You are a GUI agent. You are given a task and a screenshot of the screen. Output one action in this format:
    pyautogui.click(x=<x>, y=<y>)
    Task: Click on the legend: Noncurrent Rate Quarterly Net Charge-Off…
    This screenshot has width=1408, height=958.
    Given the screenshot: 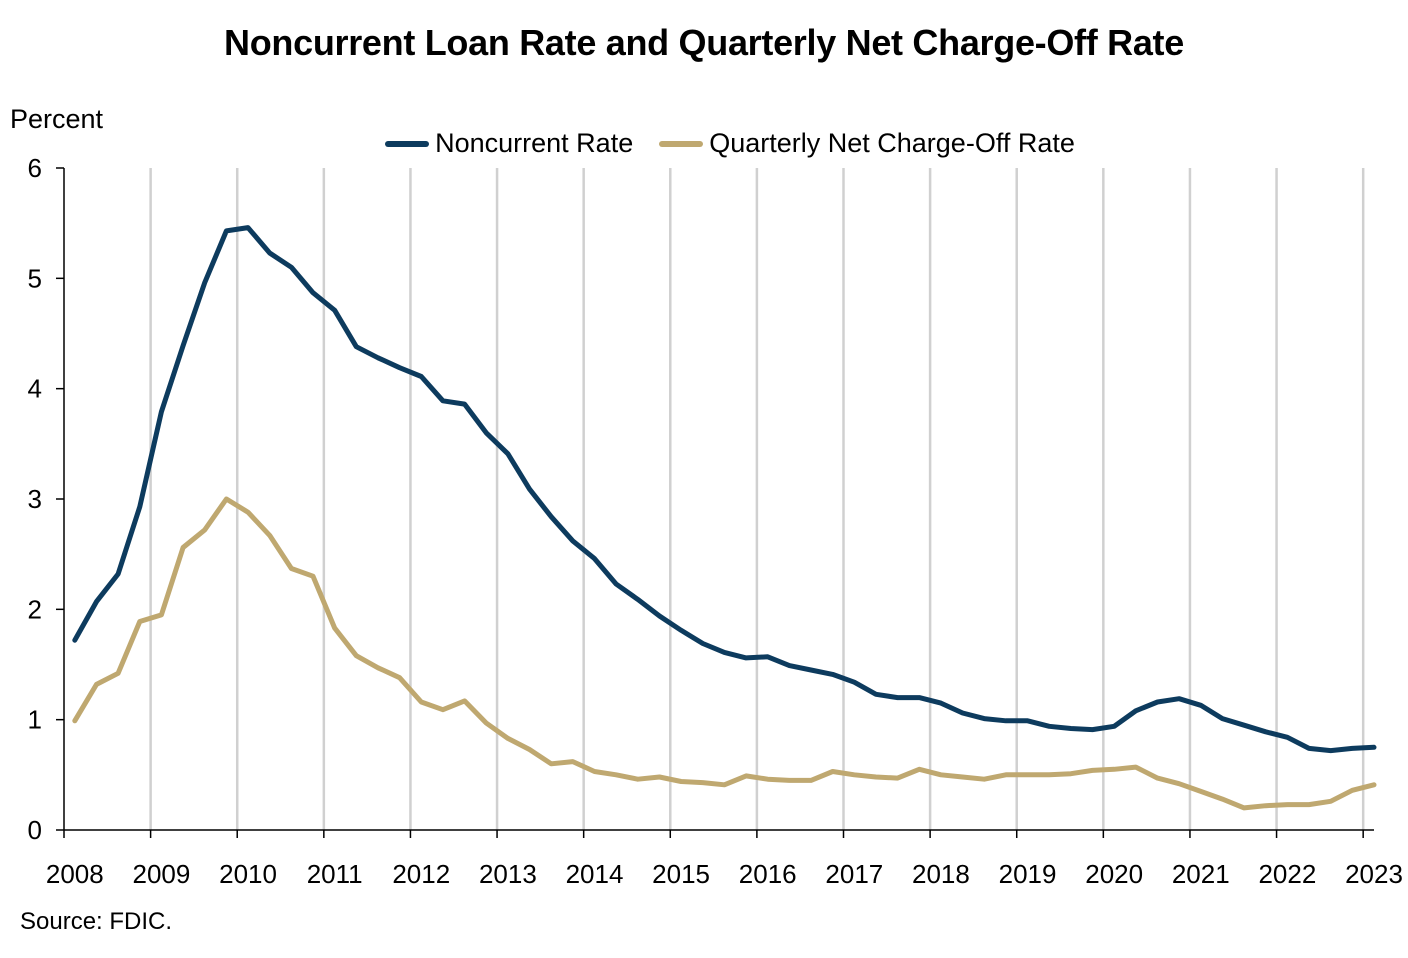 What is the action you would take?
    pyautogui.click(x=704, y=143)
    